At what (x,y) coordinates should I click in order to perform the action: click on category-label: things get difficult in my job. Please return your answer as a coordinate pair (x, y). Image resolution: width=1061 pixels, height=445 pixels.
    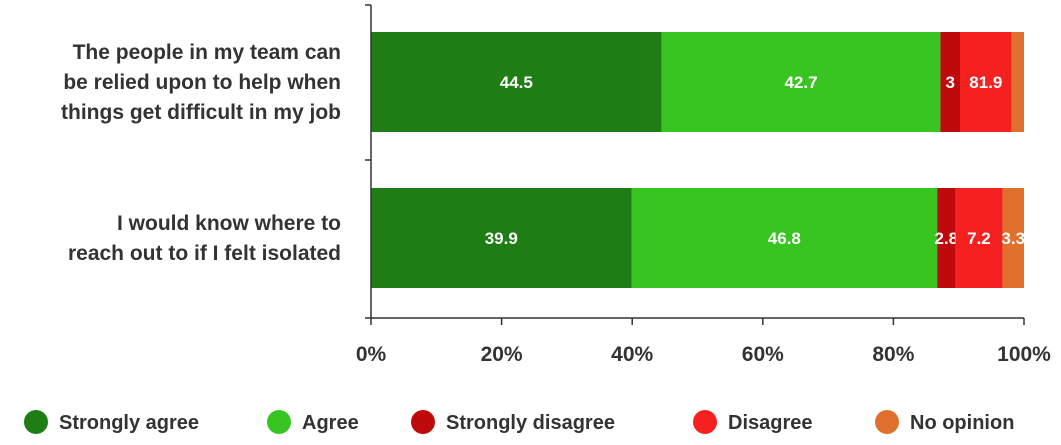
    Looking at the image, I should click on (201, 112).